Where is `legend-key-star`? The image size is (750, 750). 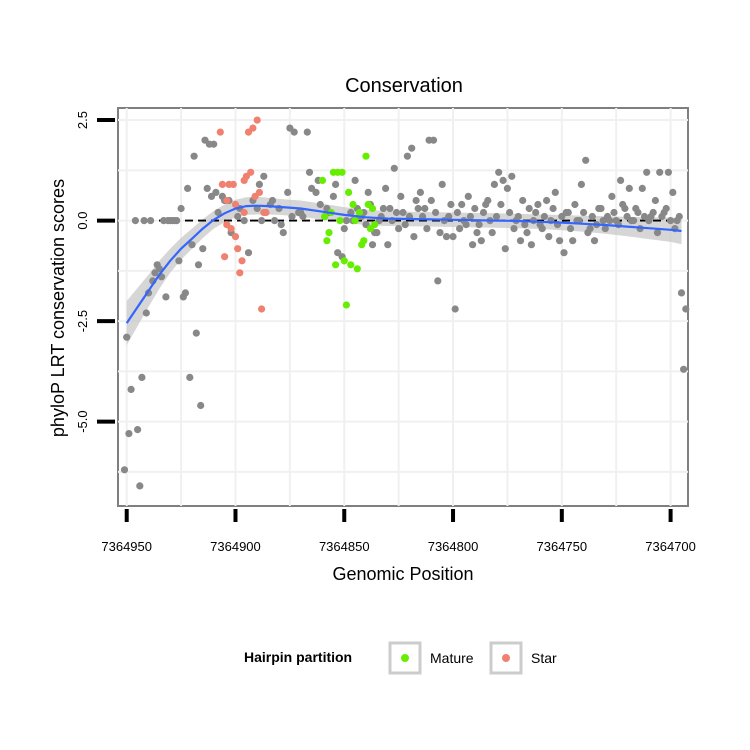
legend-key-star is located at coordinates (506, 658).